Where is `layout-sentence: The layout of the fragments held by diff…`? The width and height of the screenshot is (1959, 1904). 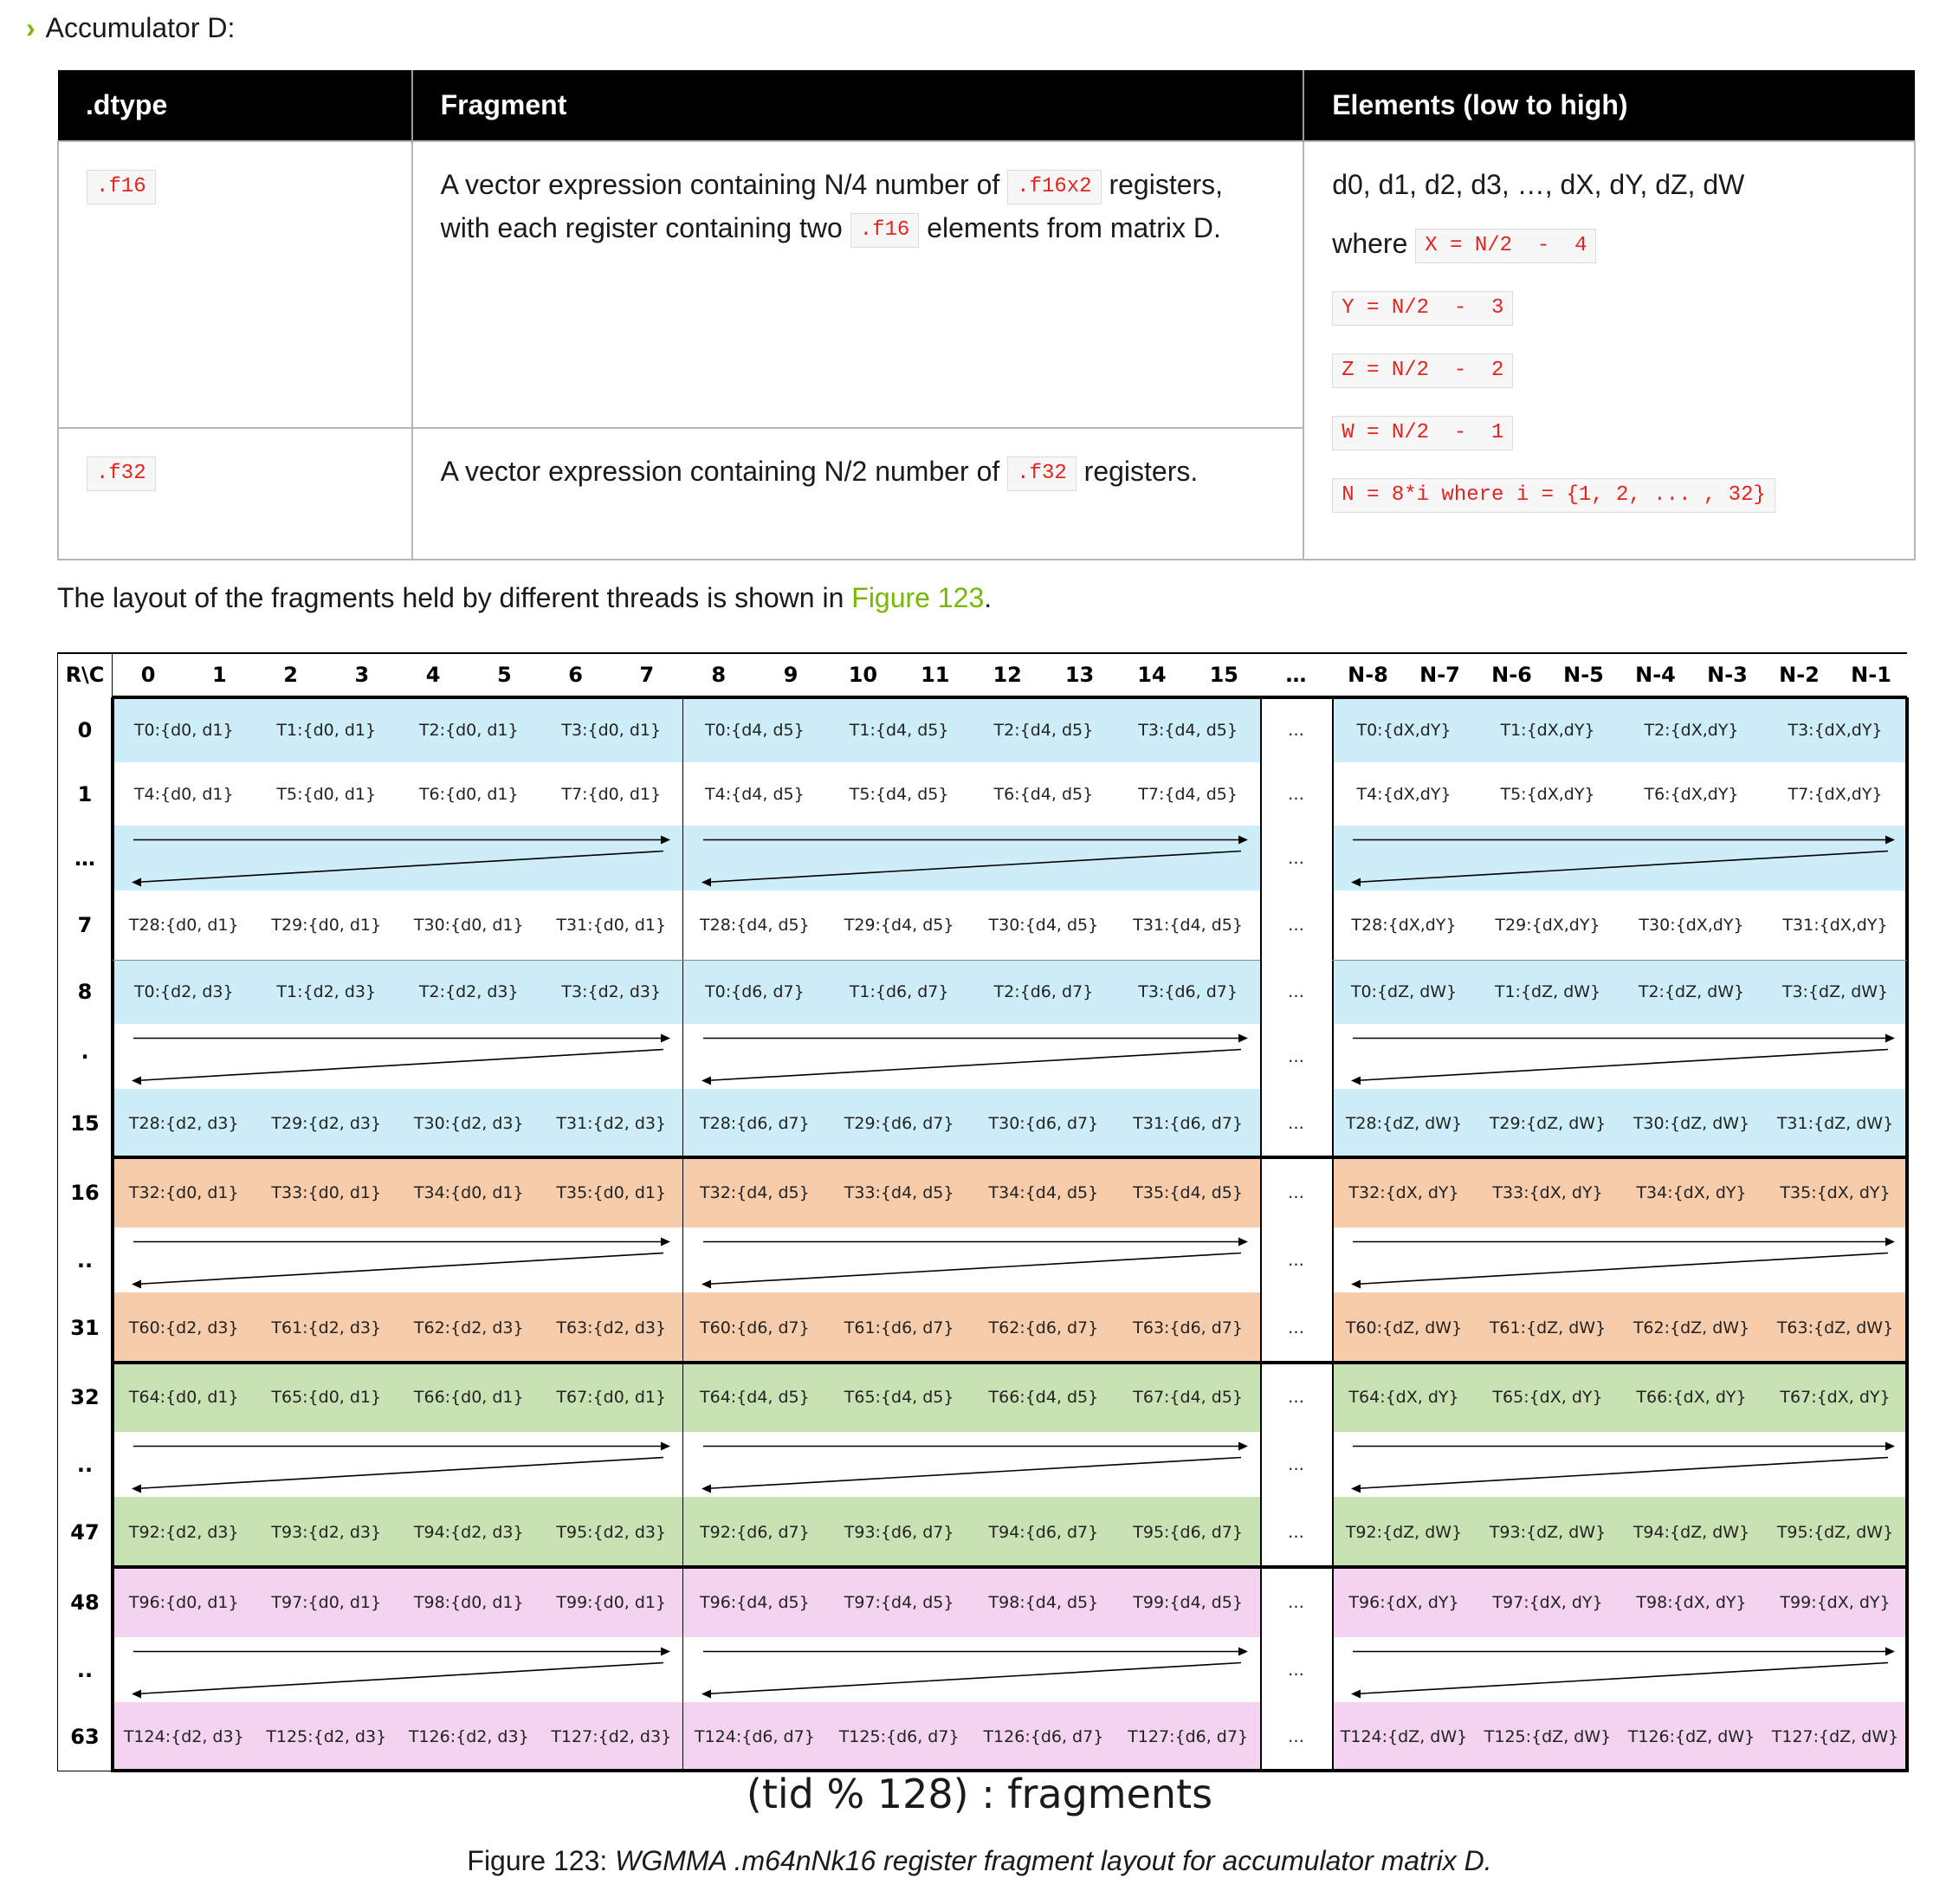 layout-sentence: The layout of the fragments held by diff… is located at coordinates (524, 598).